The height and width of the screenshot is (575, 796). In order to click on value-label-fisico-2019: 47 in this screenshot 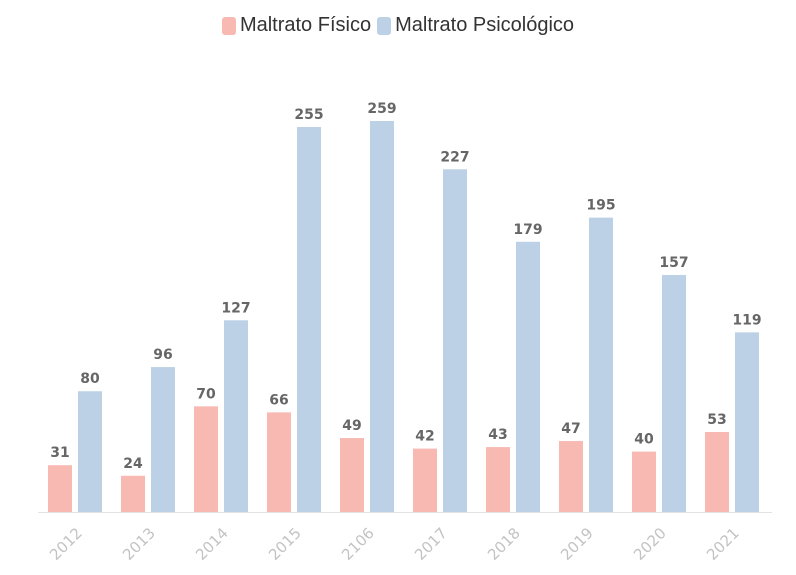, I will do `click(570, 429)`.